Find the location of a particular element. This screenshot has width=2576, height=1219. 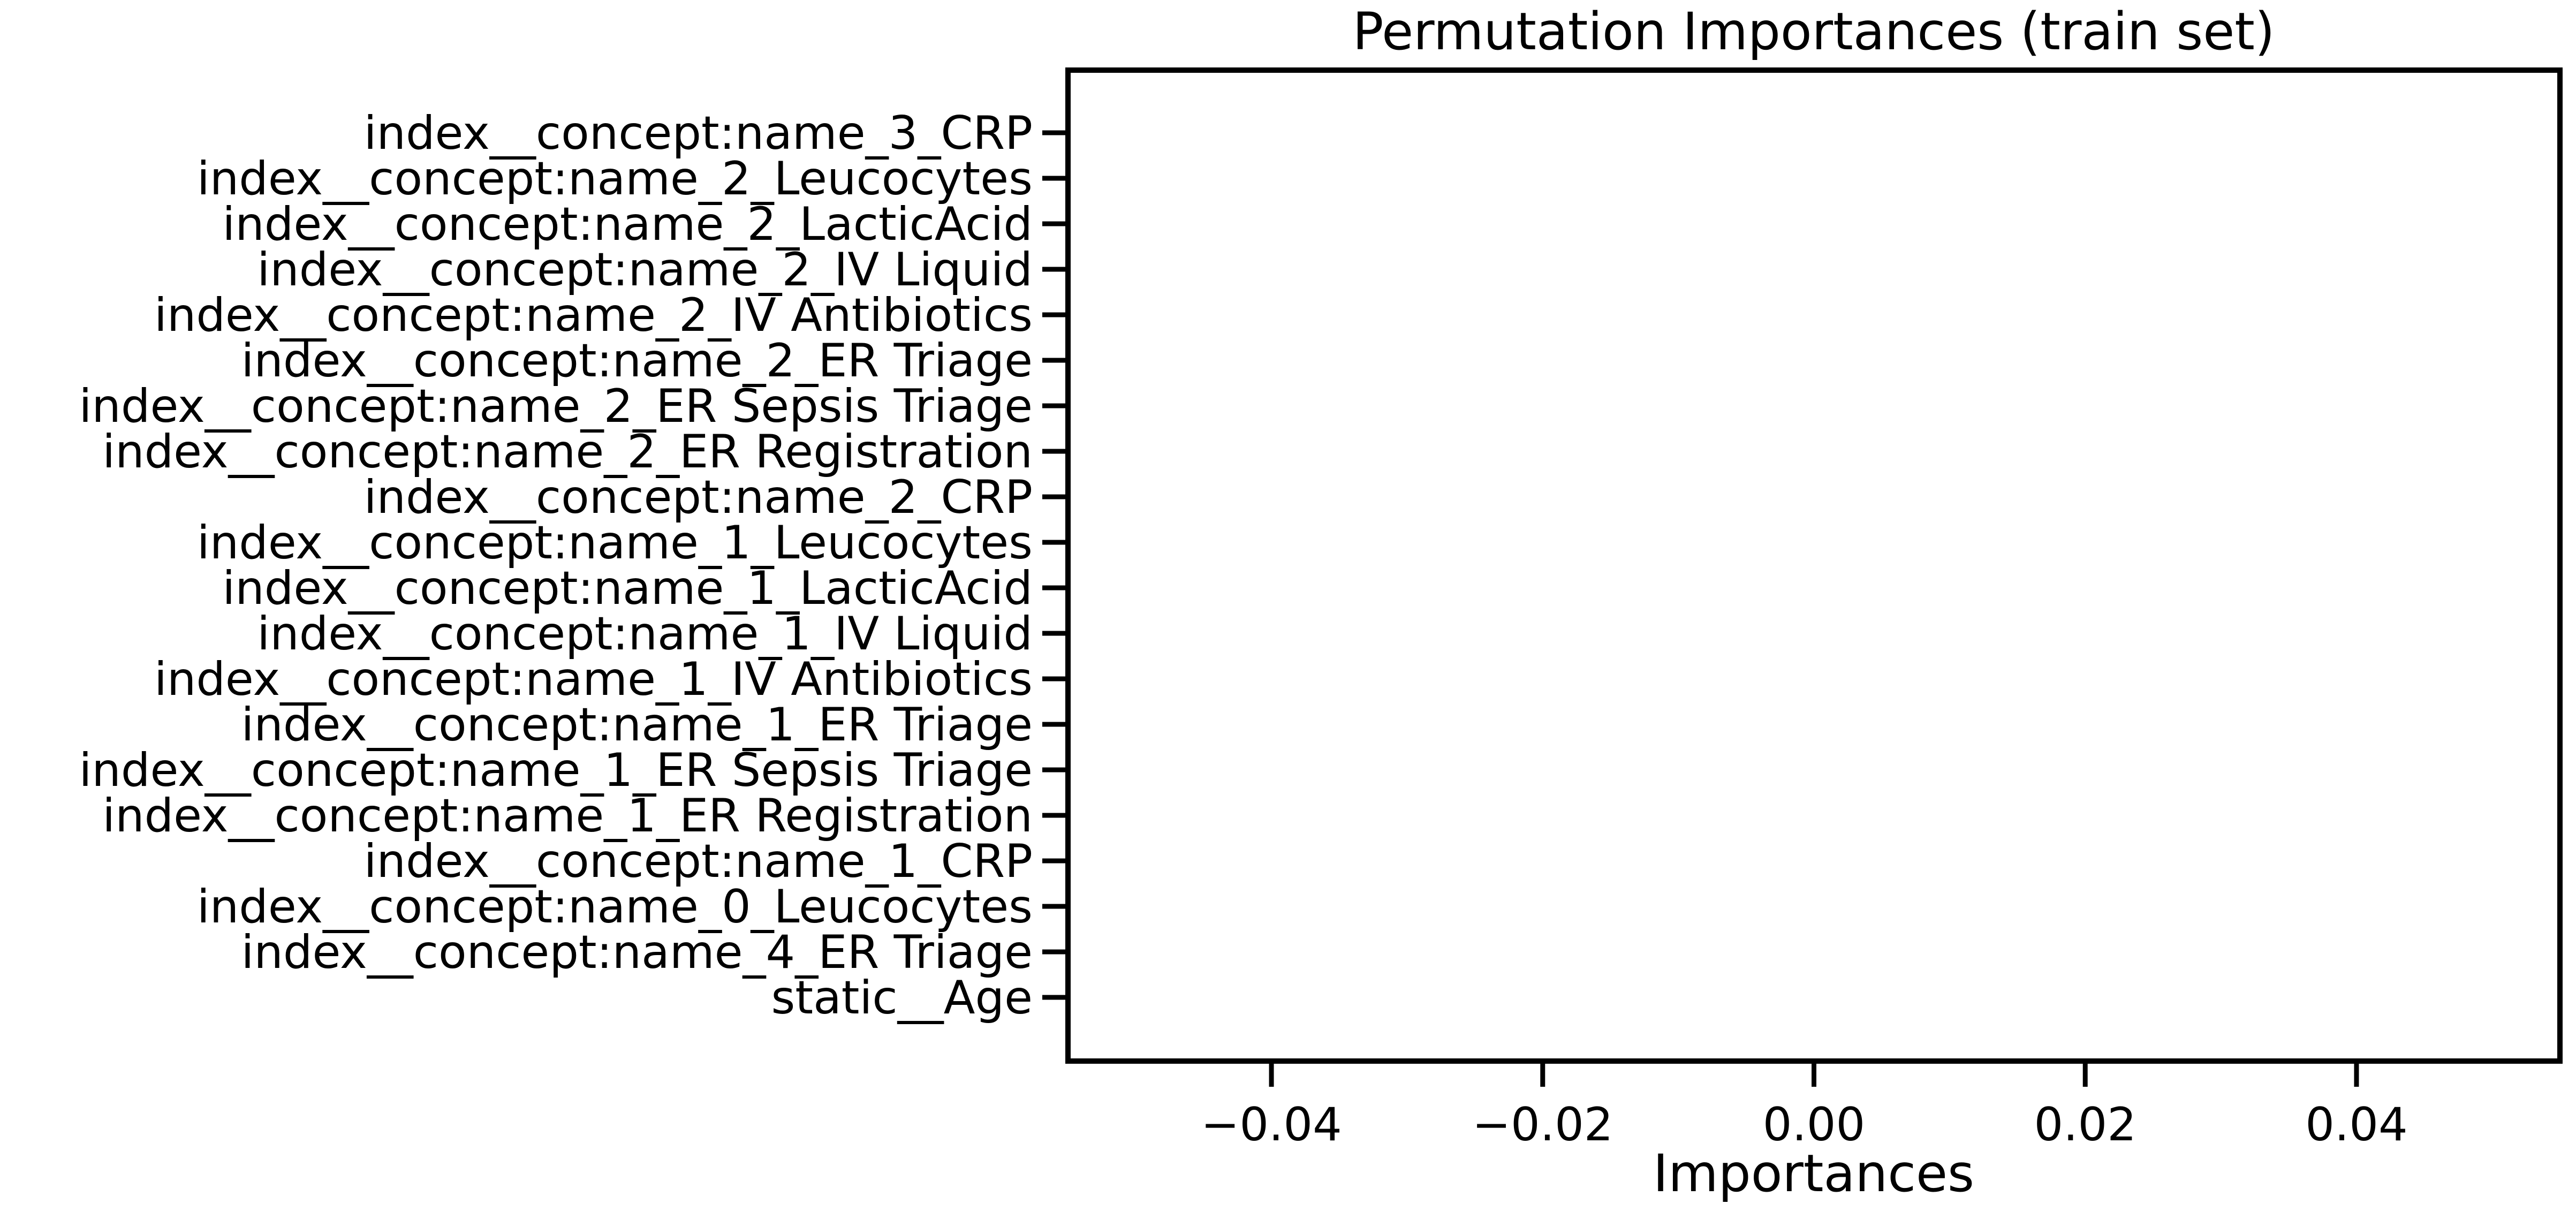

y-tick-label: index__concept:name_1_IV Liquid is located at coordinates (645, 634).